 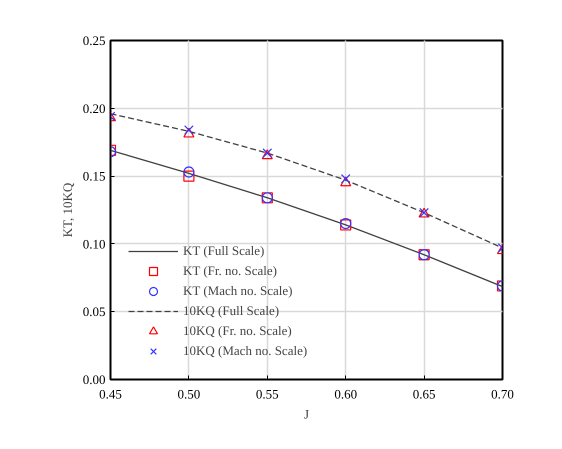 I want to click on y-tick-label: 0.20, so click(x=94, y=108).